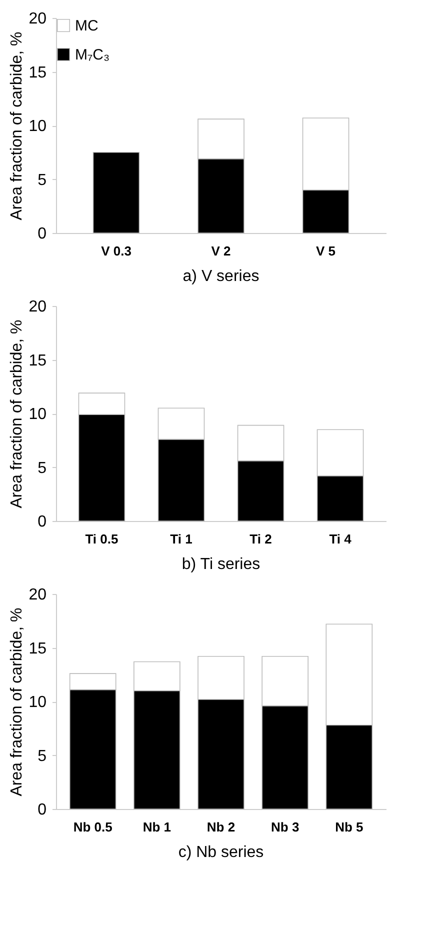  Describe the element at coordinates (116, 251) in the screenshot. I see `x-tick-label: V 0.3` at that location.